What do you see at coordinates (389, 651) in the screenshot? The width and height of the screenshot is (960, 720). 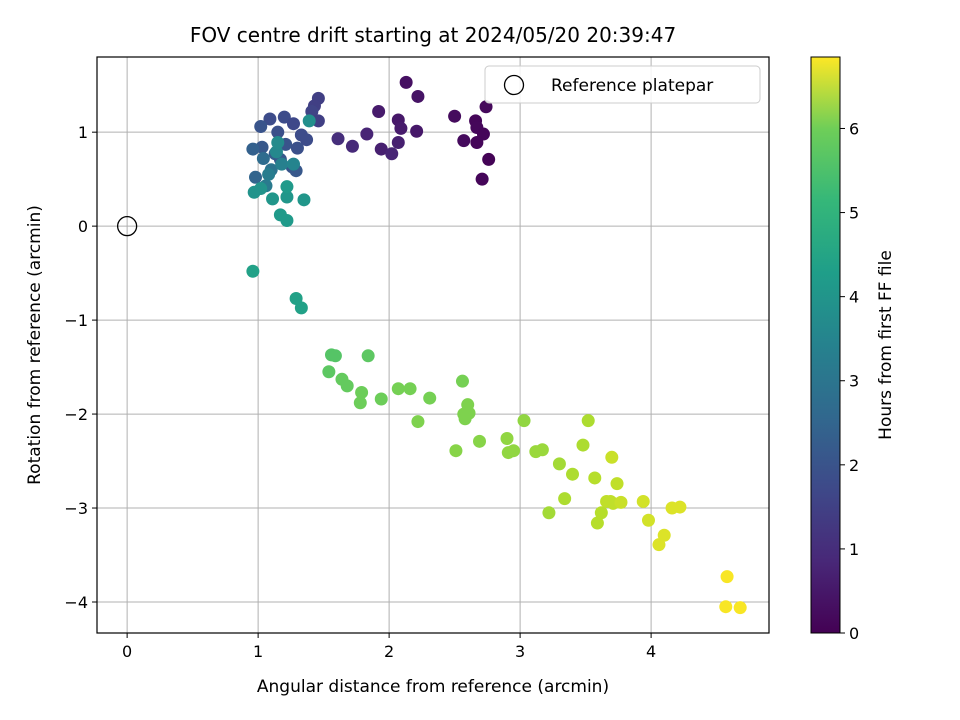 I see `x-tick-label: 2` at bounding box center [389, 651].